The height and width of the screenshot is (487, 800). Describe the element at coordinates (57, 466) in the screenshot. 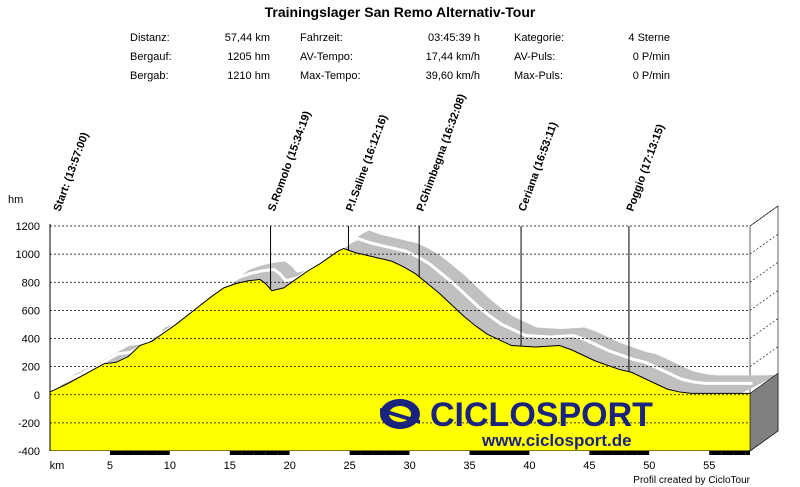

I see `x-axis-label: km` at that location.